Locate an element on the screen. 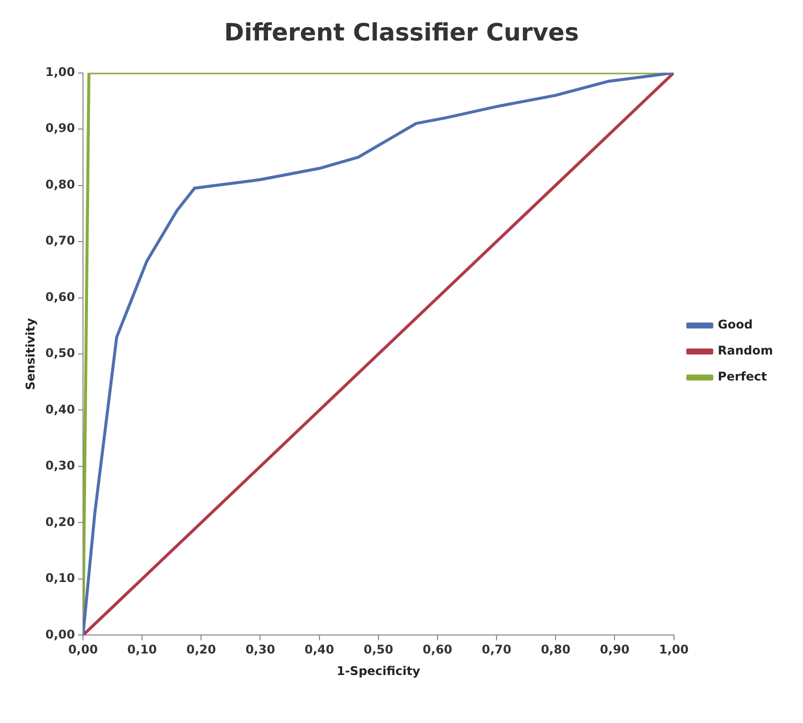  x-axis-title: 1-Specificity is located at coordinates (378, 671).